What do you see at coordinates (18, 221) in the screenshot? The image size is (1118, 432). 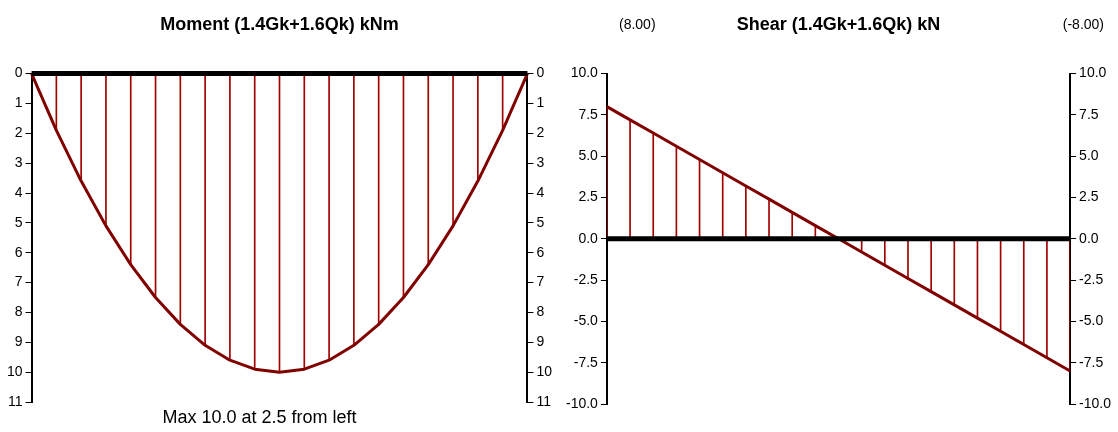 I see `y-tick-label: 5` at bounding box center [18, 221].